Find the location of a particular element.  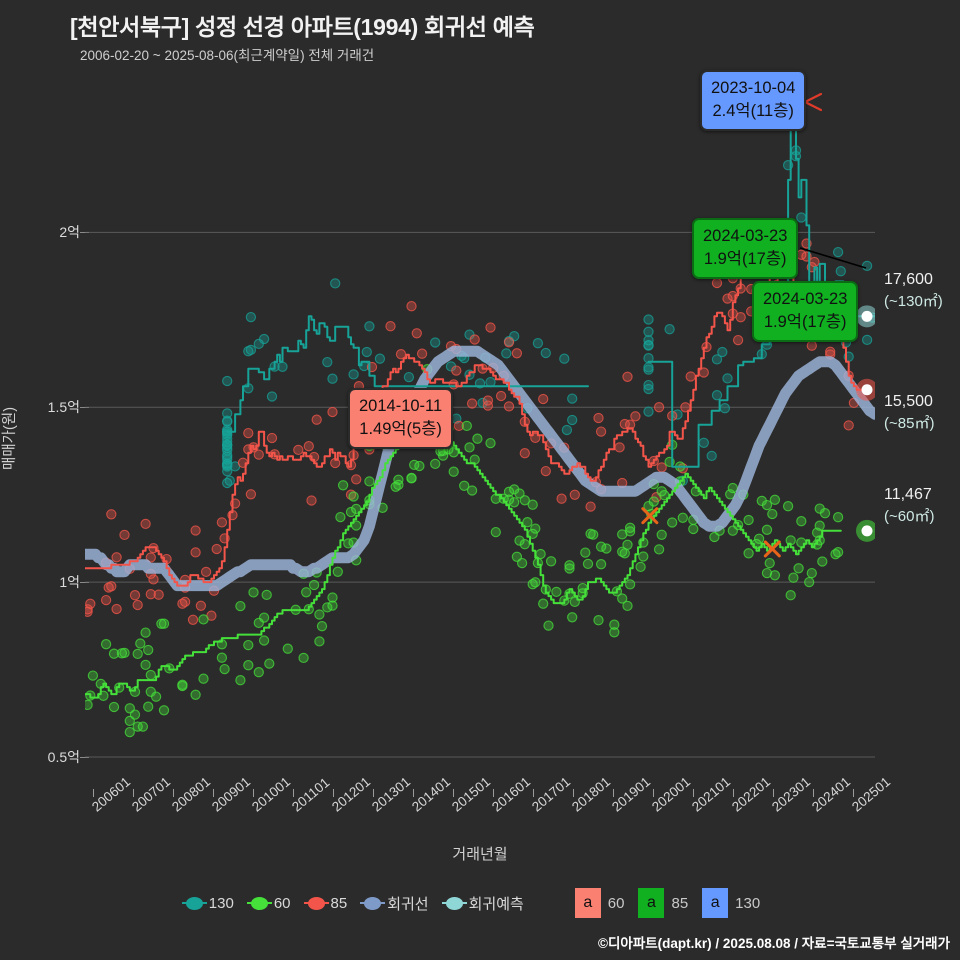

callout-green-2: 2024-03-23 1.9억(17층) is located at coordinates (805, 311).